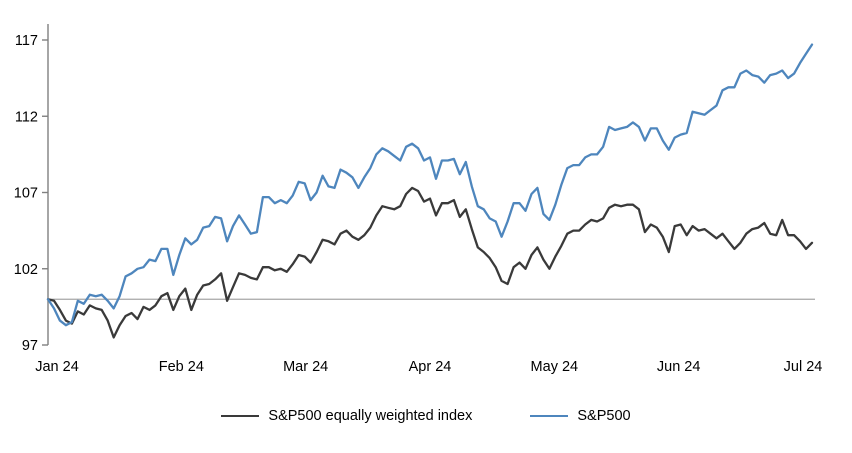  Describe the element at coordinates (370, 416) in the screenshot. I see `legend-label-equal-weight: S&P500 equally weighted index` at that location.